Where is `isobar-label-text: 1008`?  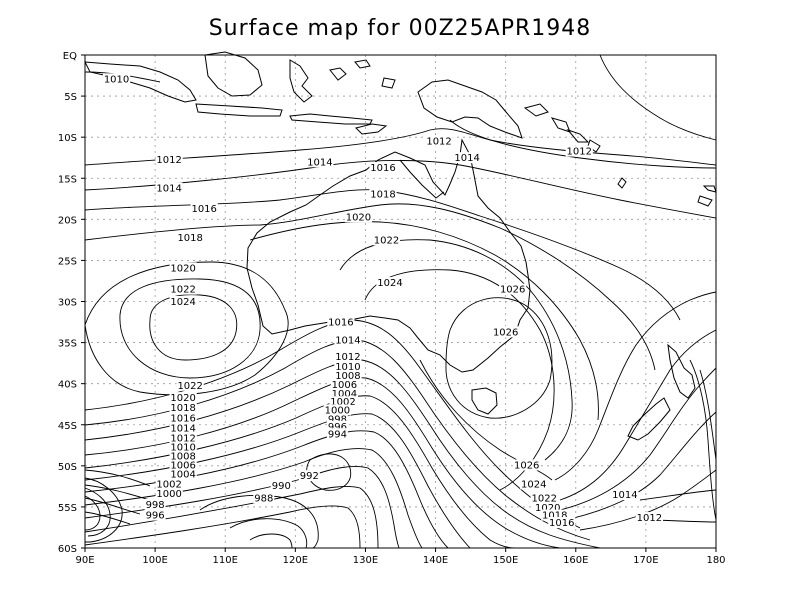 isobar-label-text: 1008 is located at coordinates (182, 456).